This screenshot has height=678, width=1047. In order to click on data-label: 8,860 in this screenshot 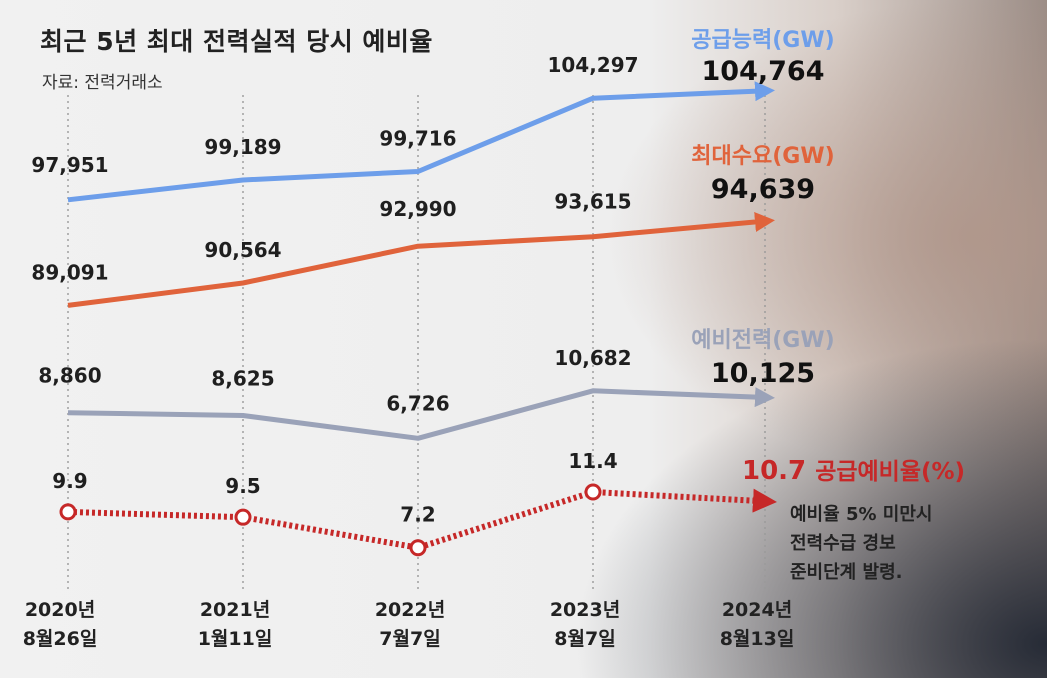, I will do `click(69, 376)`.